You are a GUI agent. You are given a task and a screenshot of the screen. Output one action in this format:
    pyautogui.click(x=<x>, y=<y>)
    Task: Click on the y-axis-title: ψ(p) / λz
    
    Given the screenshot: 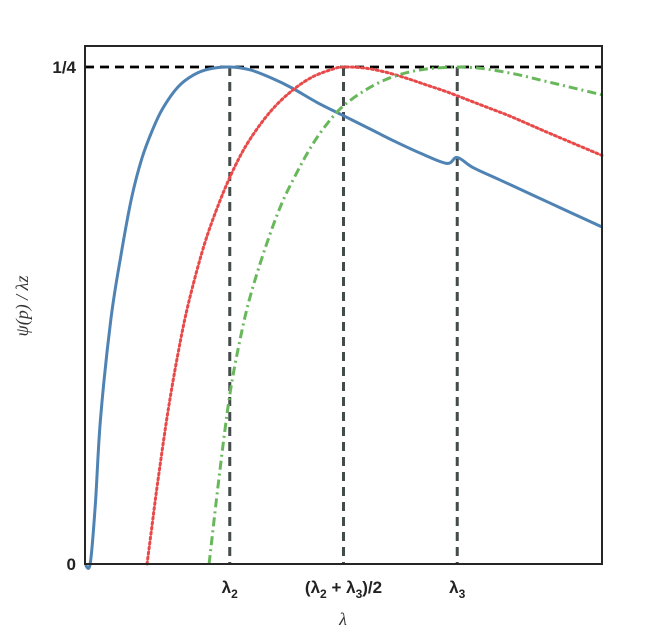 What is the action you would take?
    pyautogui.click(x=22, y=306)
    